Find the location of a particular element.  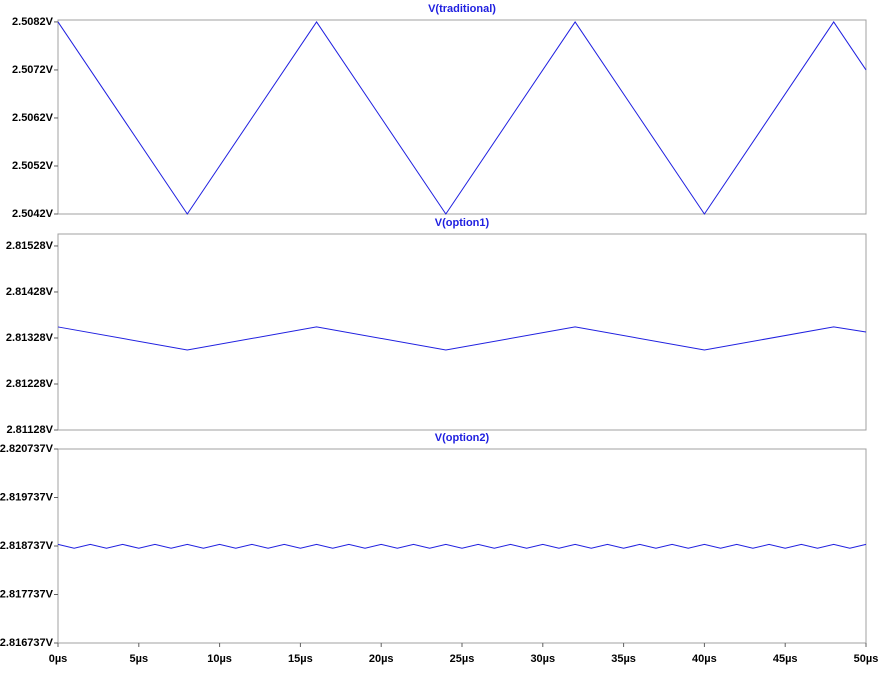

y-tick-label: 2.81528V is located at coordinates (30, 246).